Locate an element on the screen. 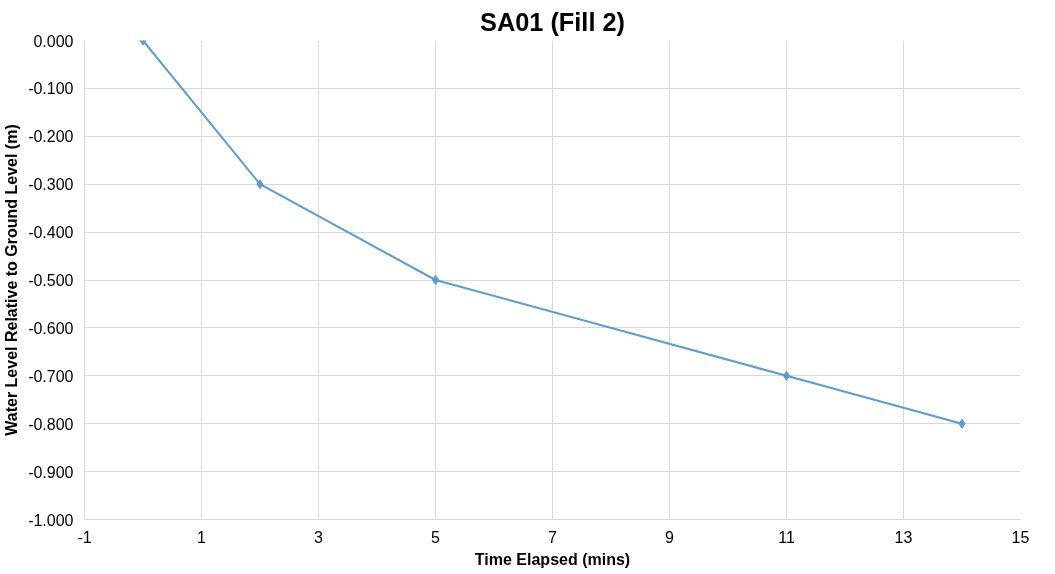 This screenshot has width=1055, height=574. y-tick-label: 0.000 is located at coordinates (53, 41).